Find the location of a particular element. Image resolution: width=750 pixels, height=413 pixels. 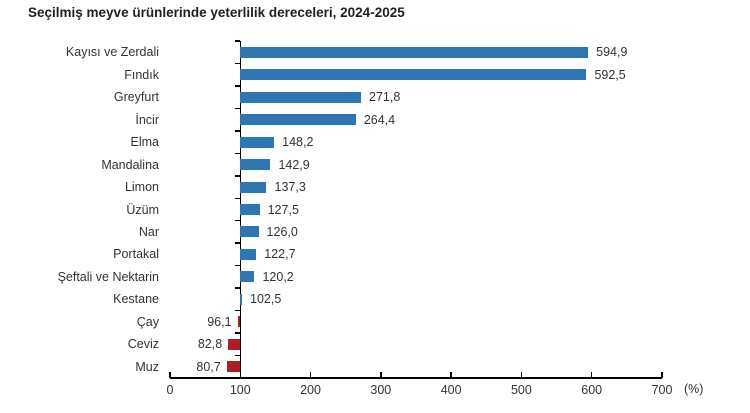

value-label: 96,1 is located at coordinates (219, 321).